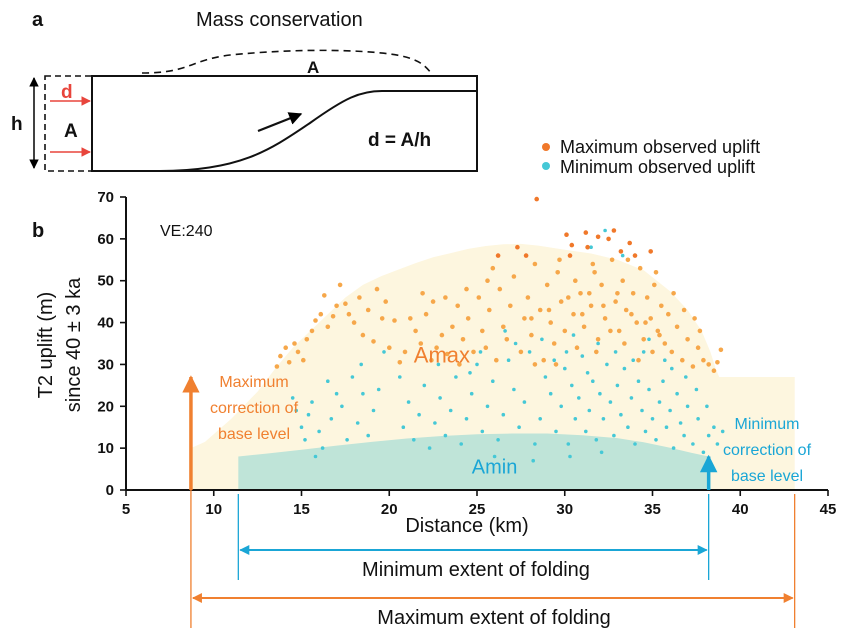 This screenshot has width=849, height=634. What do you see at coordinates (105, 197) in the screenshot?
I see `y-tick-label: 70` at bounding box center [105, 197].